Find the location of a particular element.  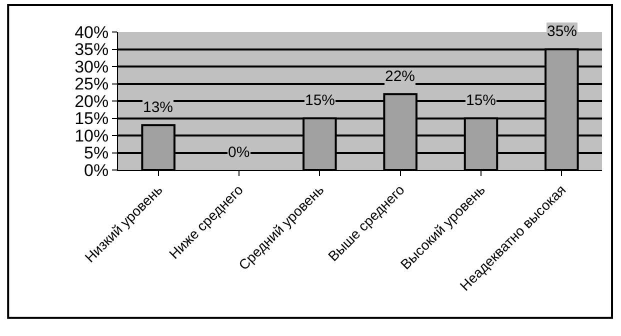

y-tick-label: 30% is located at coordinates (91, 66).